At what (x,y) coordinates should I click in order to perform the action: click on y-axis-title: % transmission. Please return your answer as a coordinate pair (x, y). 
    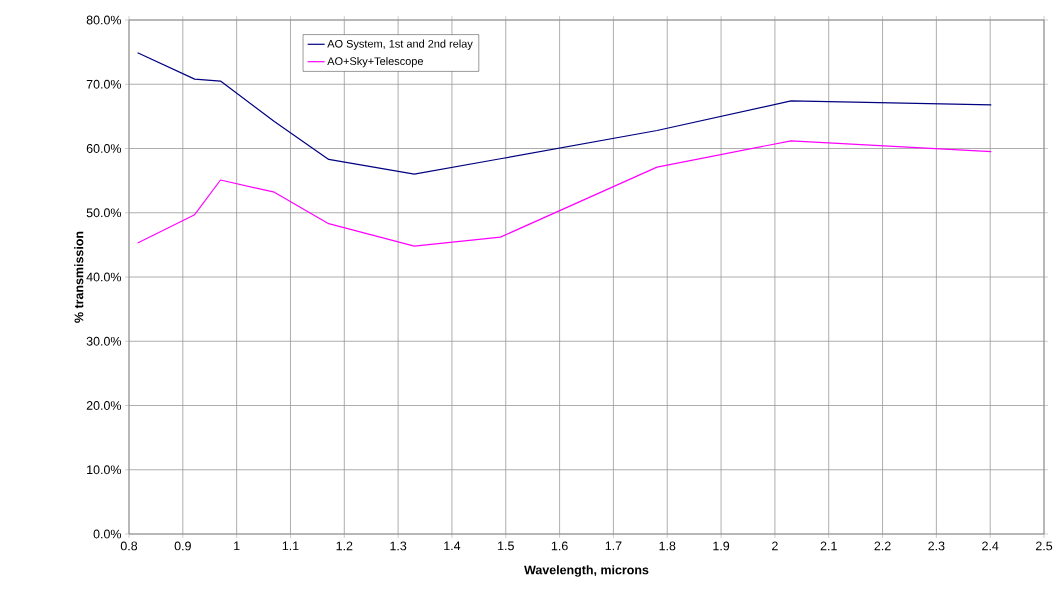
    Looking at the image, I should click on (79, 277).